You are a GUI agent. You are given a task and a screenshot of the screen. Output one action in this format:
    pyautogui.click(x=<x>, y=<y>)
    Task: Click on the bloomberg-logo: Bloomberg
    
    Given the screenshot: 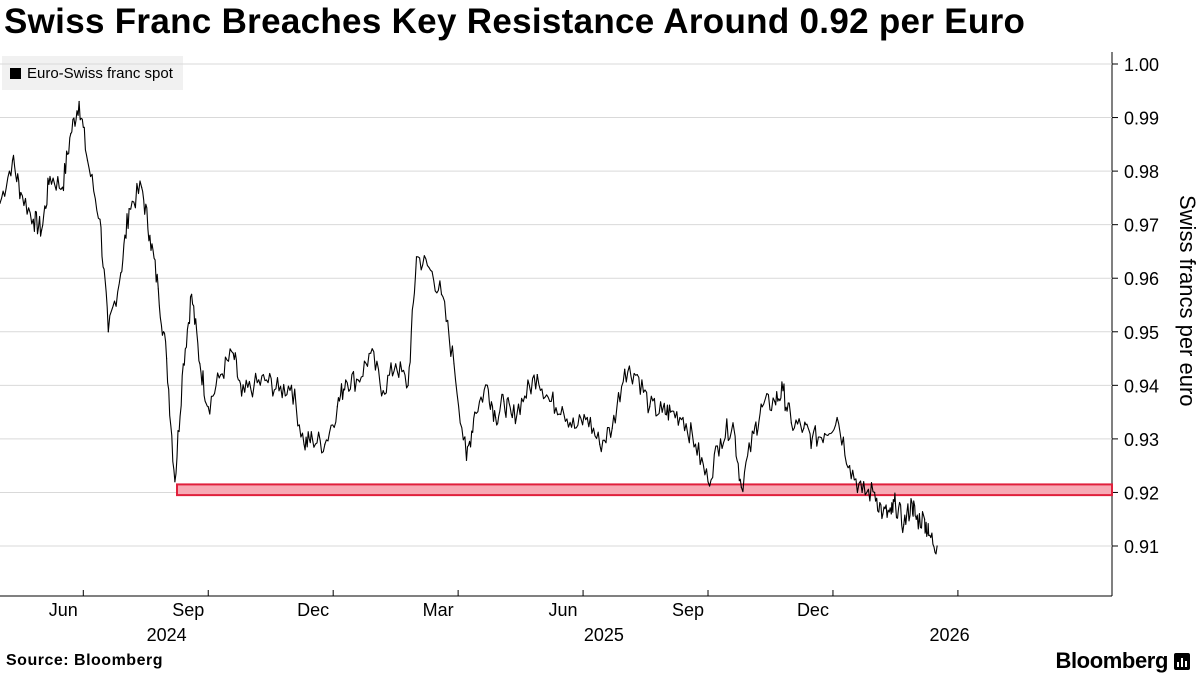 What is the action you would take?
    pyautogui.click(x=1122, y=661)
    